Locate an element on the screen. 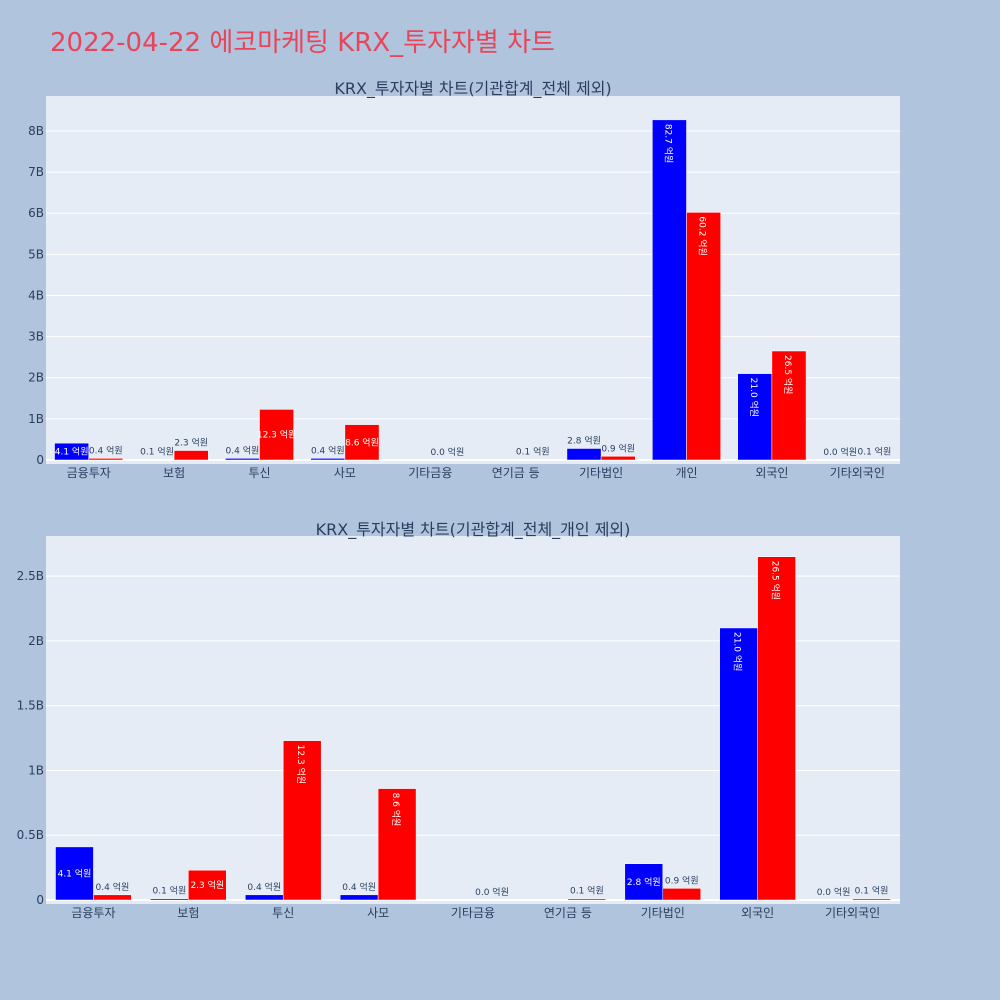 Image resolution: width=1000 pixels, height=1000 pixels. chart0-xtick-label: 연기금 등 is located at coordinates (516, 473).